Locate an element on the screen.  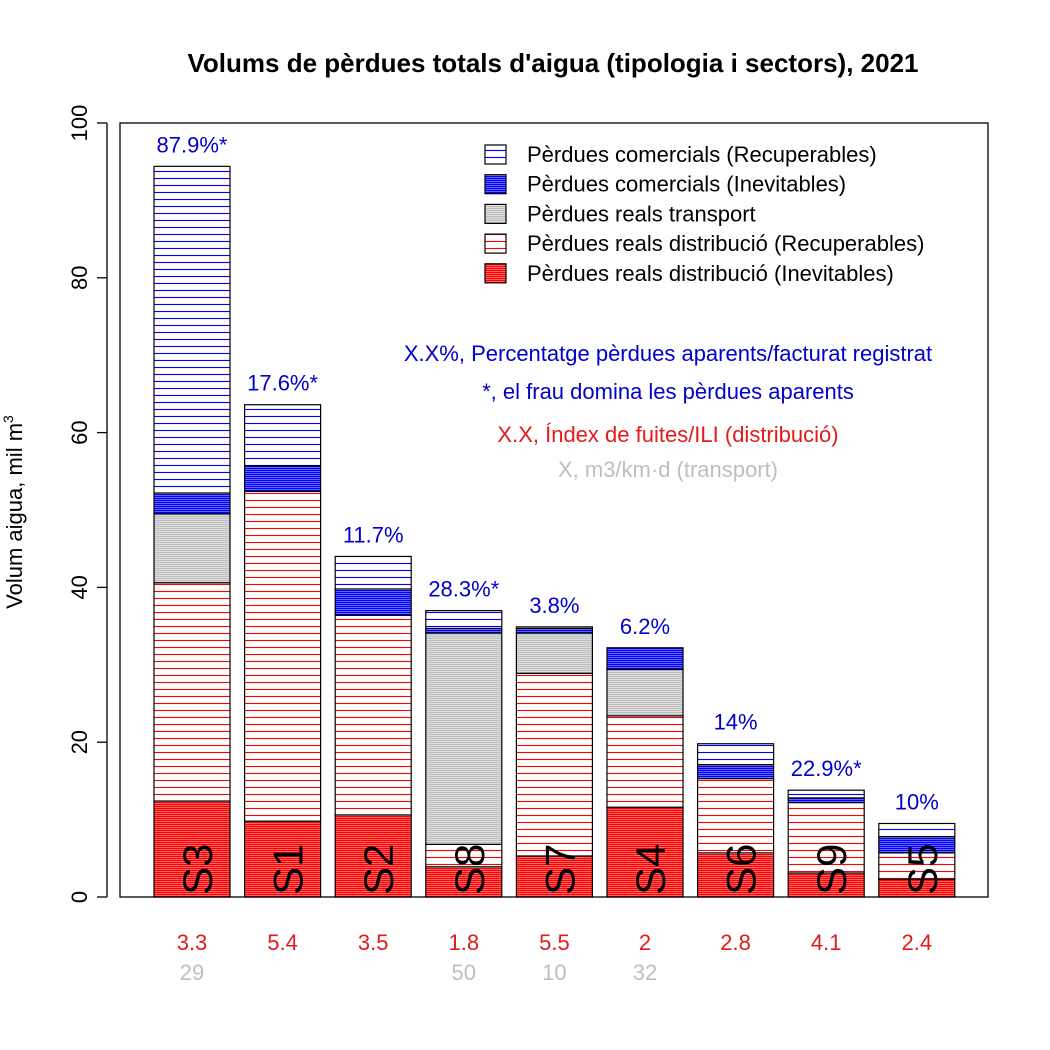
below-axis-labels: 3.3 5.4 3.5 1.8 5.5 2 2.8 4.1 2.4 29 50 10 32 is located at coordinates (554, 957).